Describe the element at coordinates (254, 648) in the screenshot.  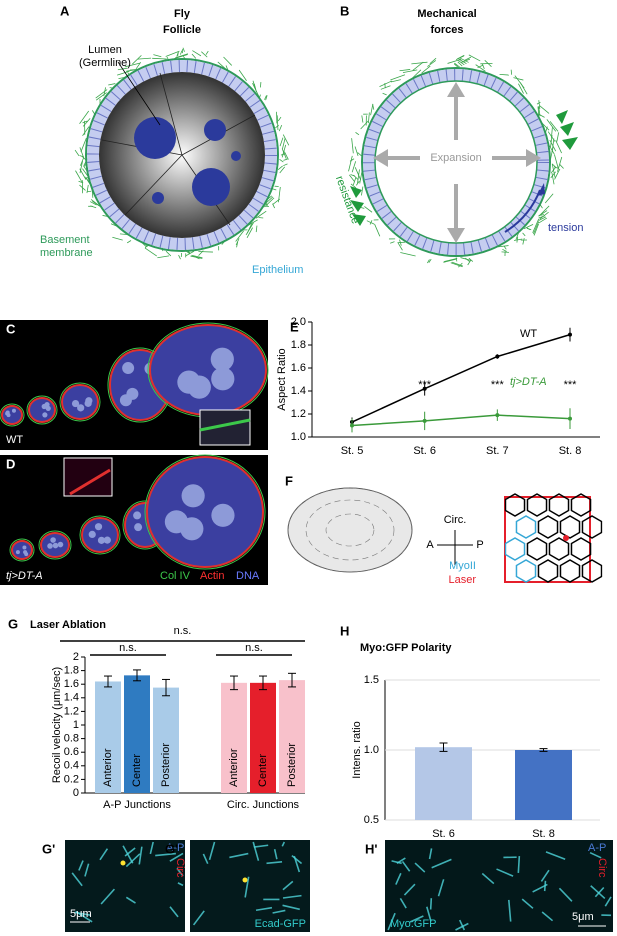
I see `annotation: n.s.` at that location.